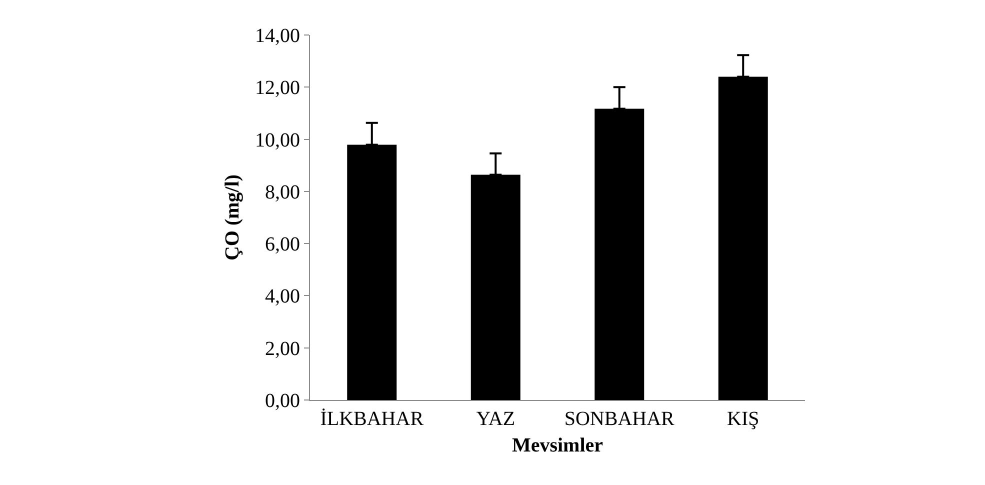  I want to click on x-tick-label: İLKBAHAR, so click(372, 419).